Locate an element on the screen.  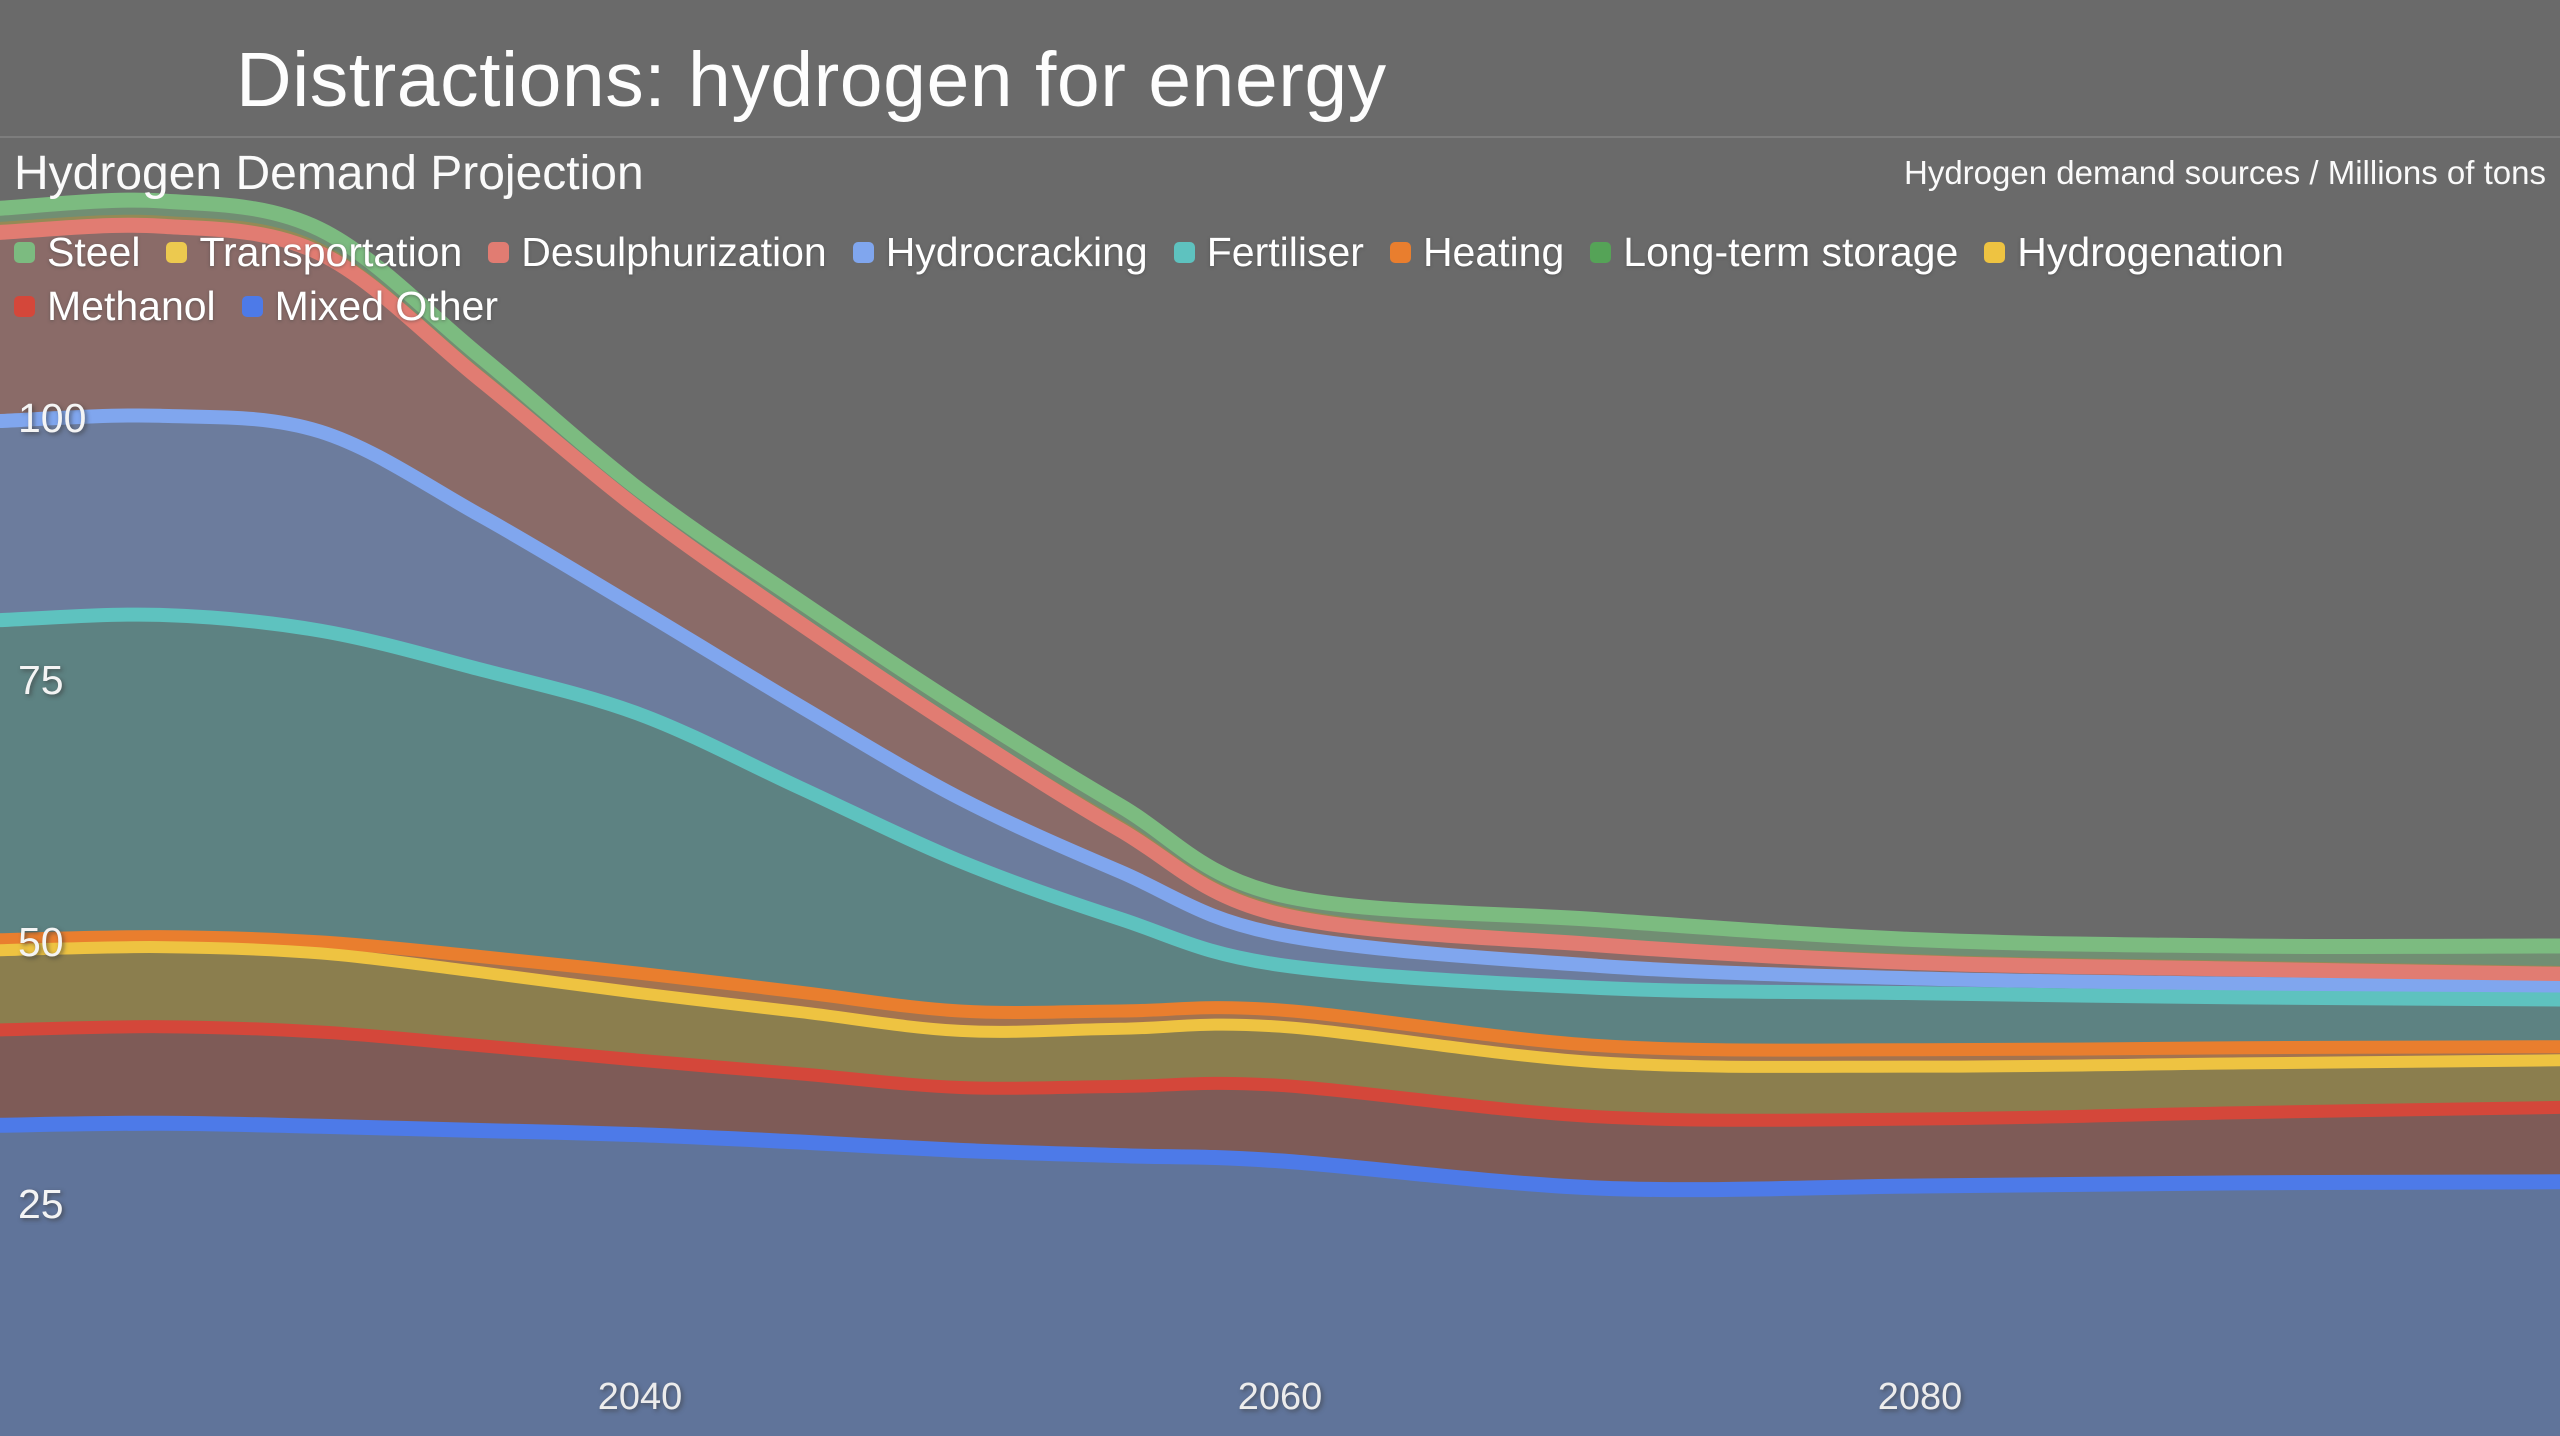
legend-item-hydrocracking: Hydrocracking is located at coordinates (1000, 252).